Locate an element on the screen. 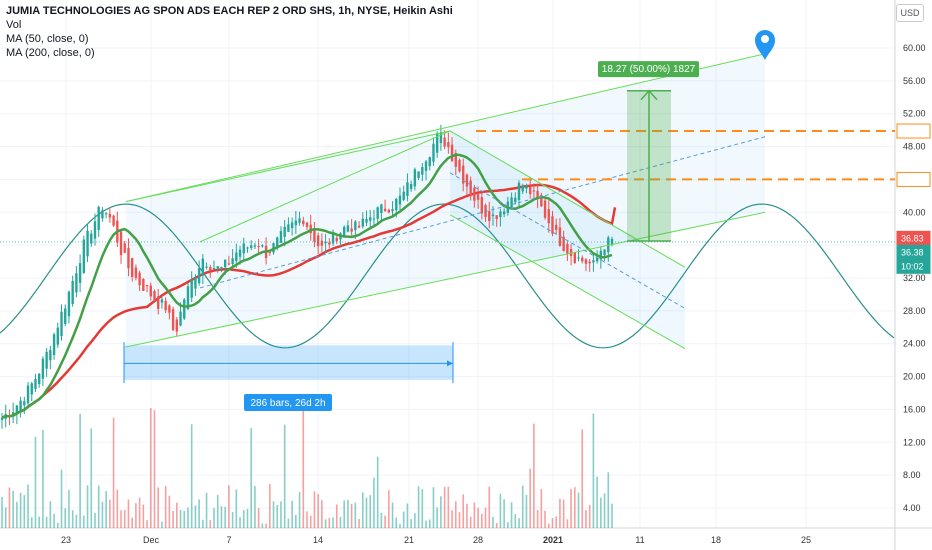 Image resolution: width=932 pixels, height=550 pixels. location-pin-icon is located at coordinates (765, 45).